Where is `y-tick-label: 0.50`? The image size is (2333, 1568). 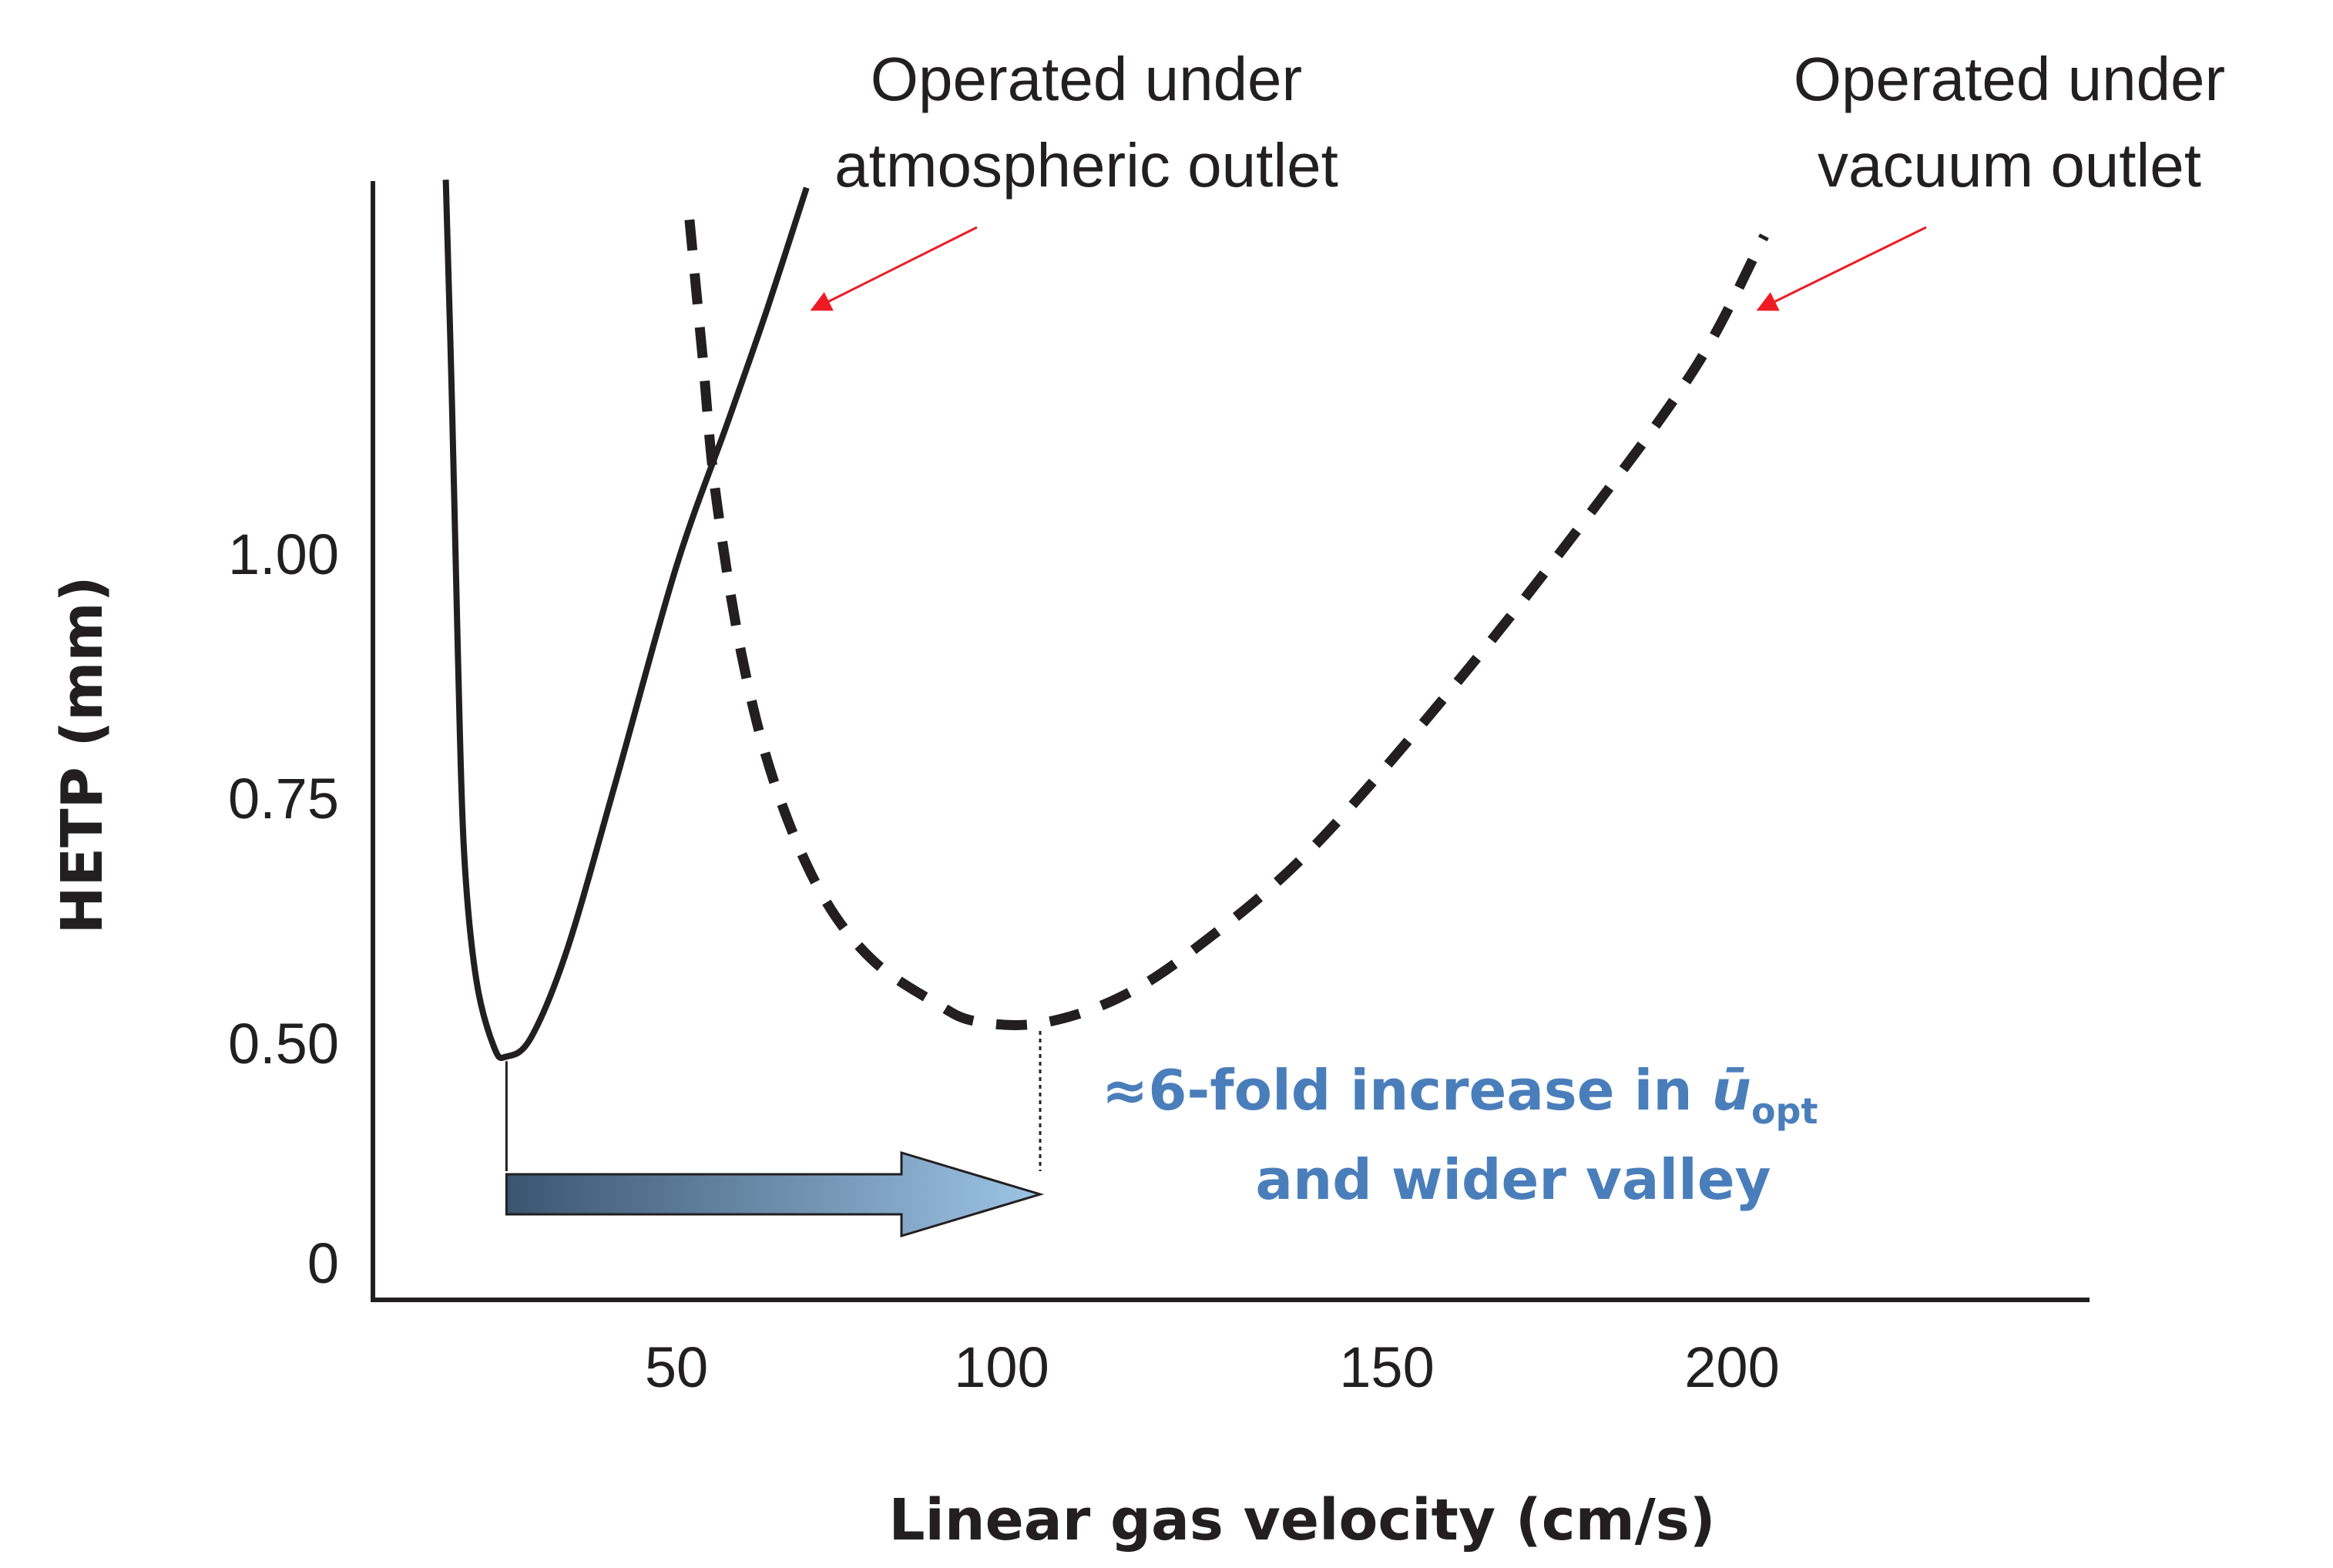 y-tick-label: 0.50 is located at coordinates (284, 1044).